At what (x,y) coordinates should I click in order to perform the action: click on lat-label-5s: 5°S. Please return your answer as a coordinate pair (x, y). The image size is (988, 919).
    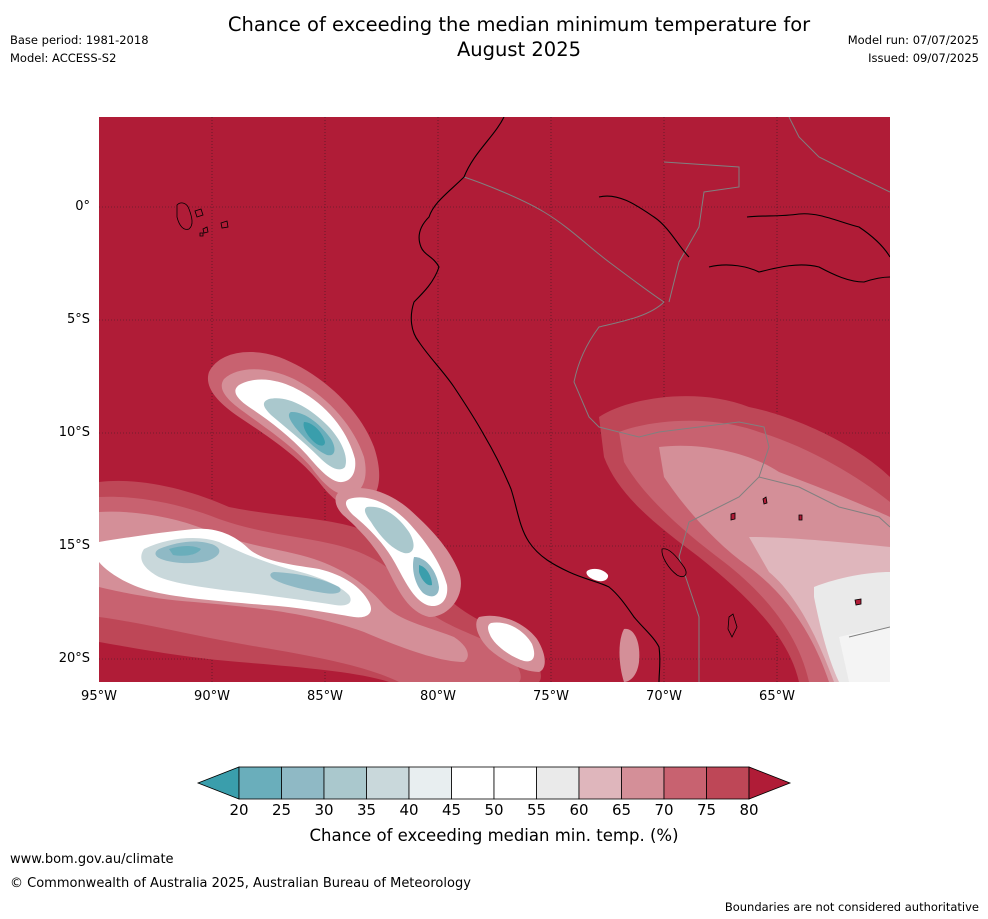
    Looking at the image, I should click on (78, 319).